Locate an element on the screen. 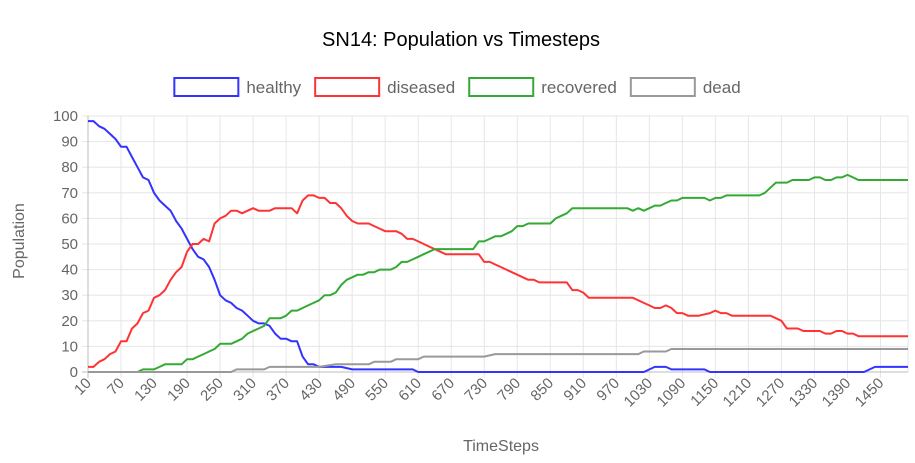  legend-label: healthy is located at coordinates (273, 87).